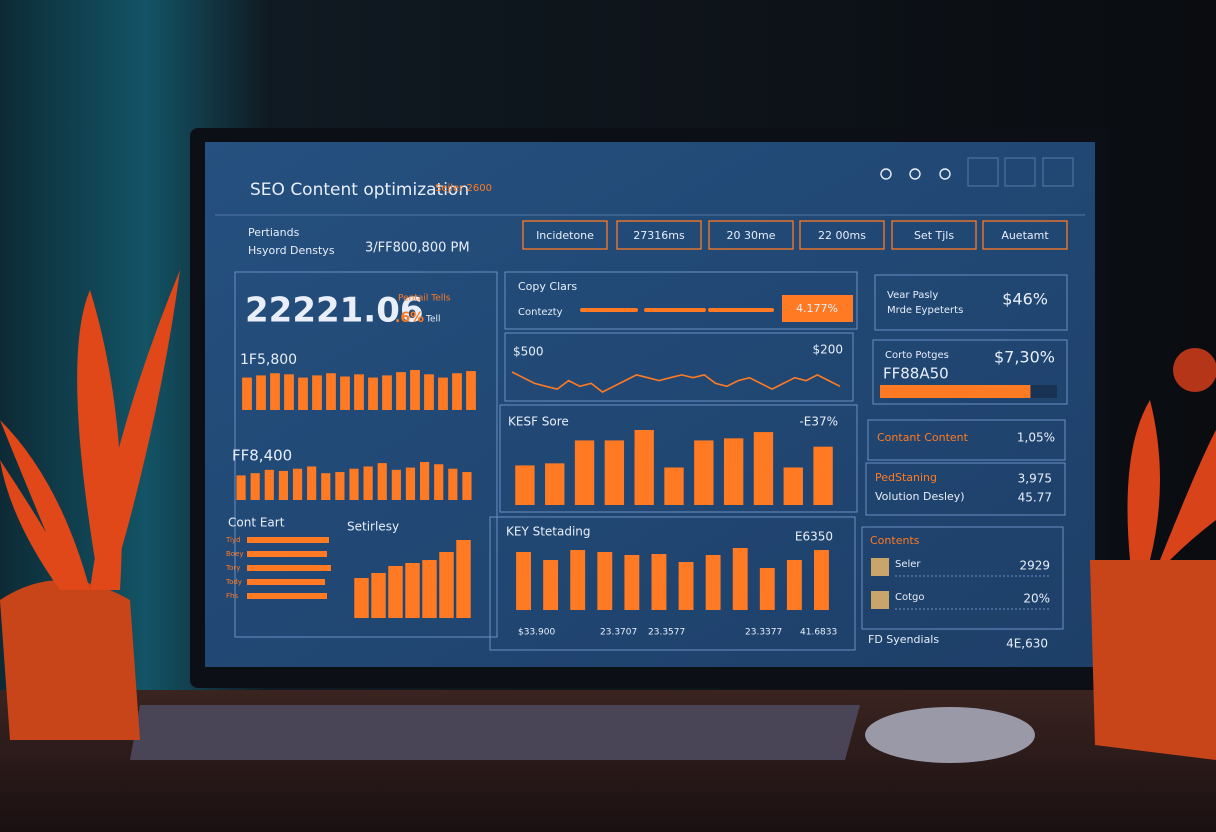 This screenshot has width=1216, height=832. Describe the element at coordinates (920, 496) in the screenshot. I see `label: Volution Desley)` at that location.